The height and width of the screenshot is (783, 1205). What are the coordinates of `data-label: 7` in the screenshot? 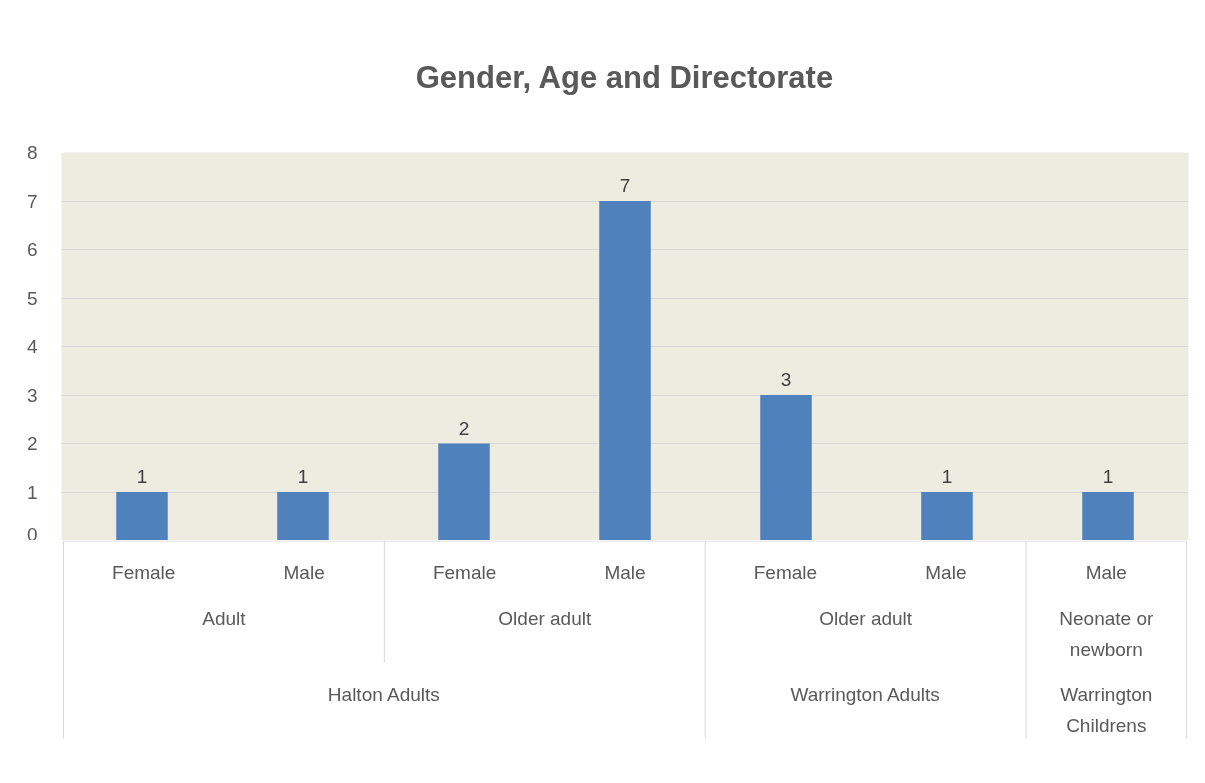 It's located at (625, 185).